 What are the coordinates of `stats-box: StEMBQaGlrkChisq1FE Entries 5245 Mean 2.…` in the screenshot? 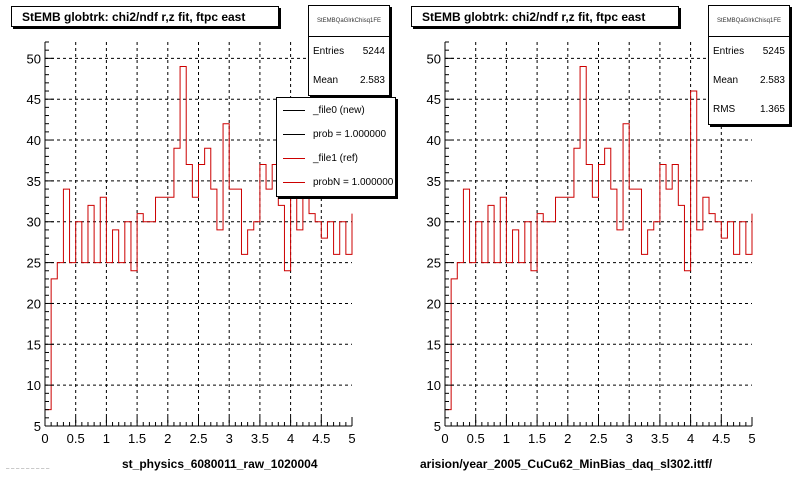 It's located at (749, 65).